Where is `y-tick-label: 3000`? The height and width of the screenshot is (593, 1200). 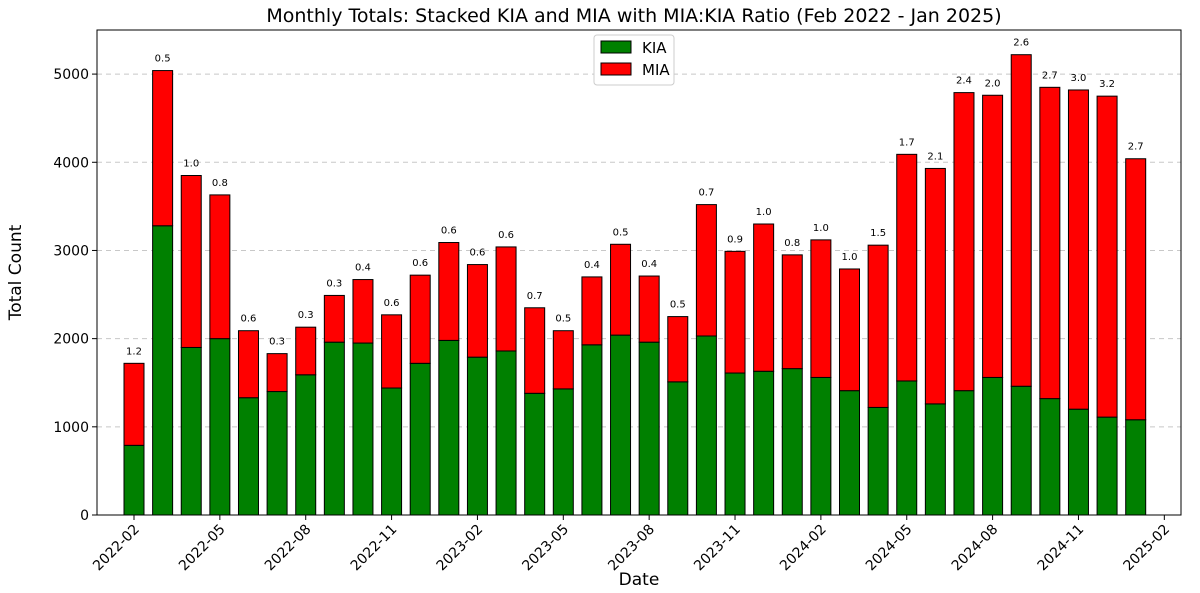 y-tick-label: 3000 is located at coordinates (71, 251).